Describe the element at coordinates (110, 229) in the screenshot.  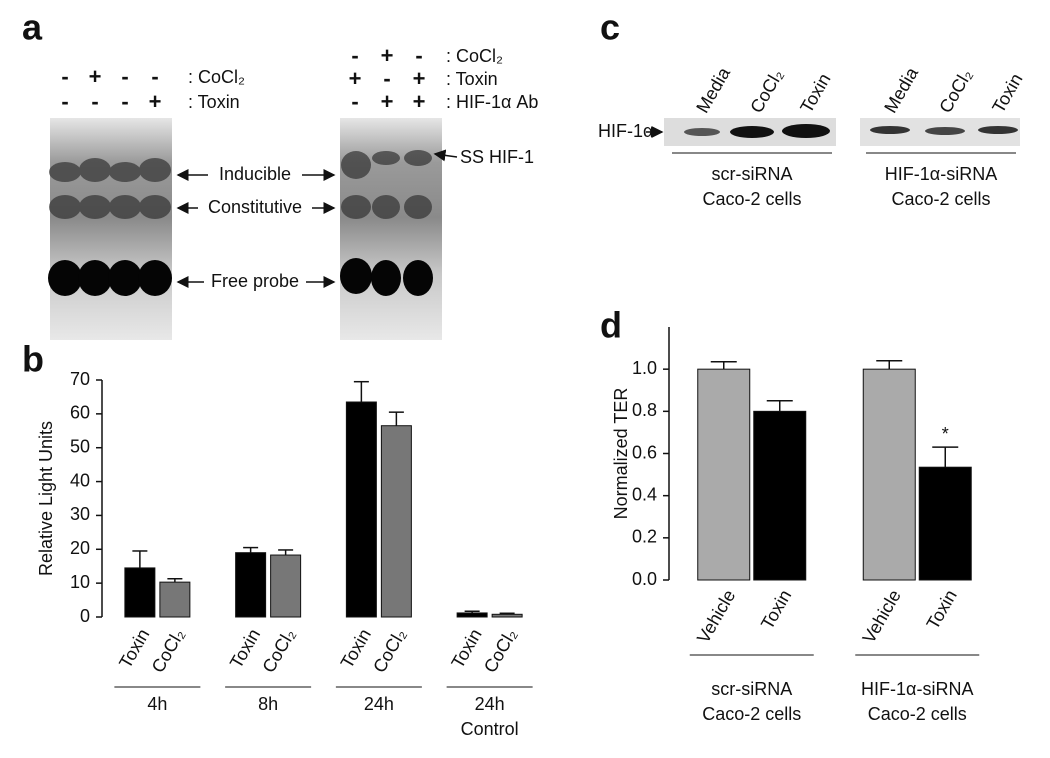
I see `gel-left` at that location.